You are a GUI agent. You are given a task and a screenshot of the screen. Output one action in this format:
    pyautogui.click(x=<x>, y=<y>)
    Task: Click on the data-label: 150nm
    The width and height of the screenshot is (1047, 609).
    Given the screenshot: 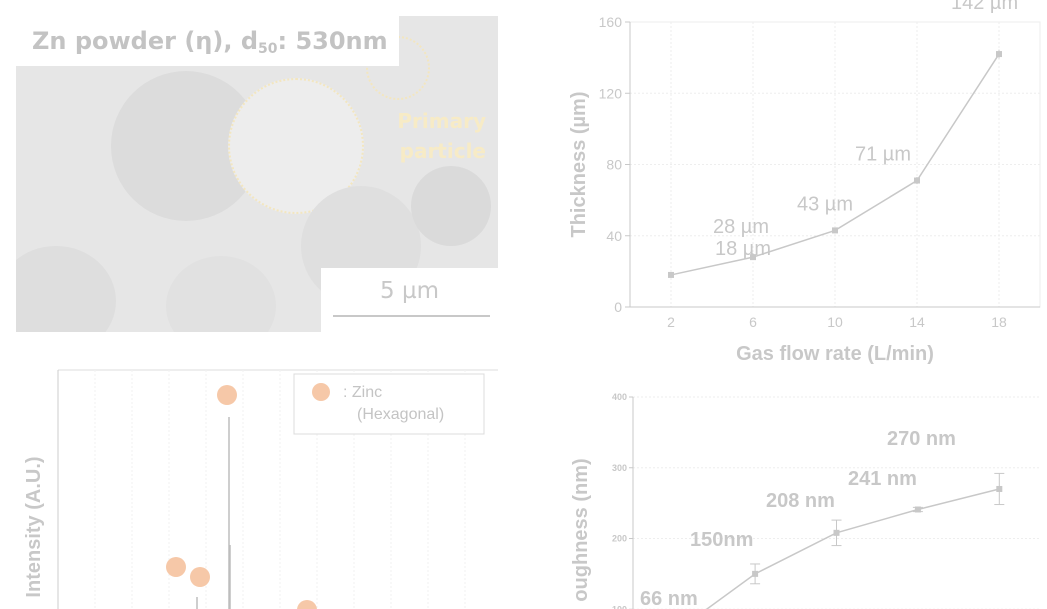 What is the action you would take?
    pyautogui.click(x=721, y=540)
    